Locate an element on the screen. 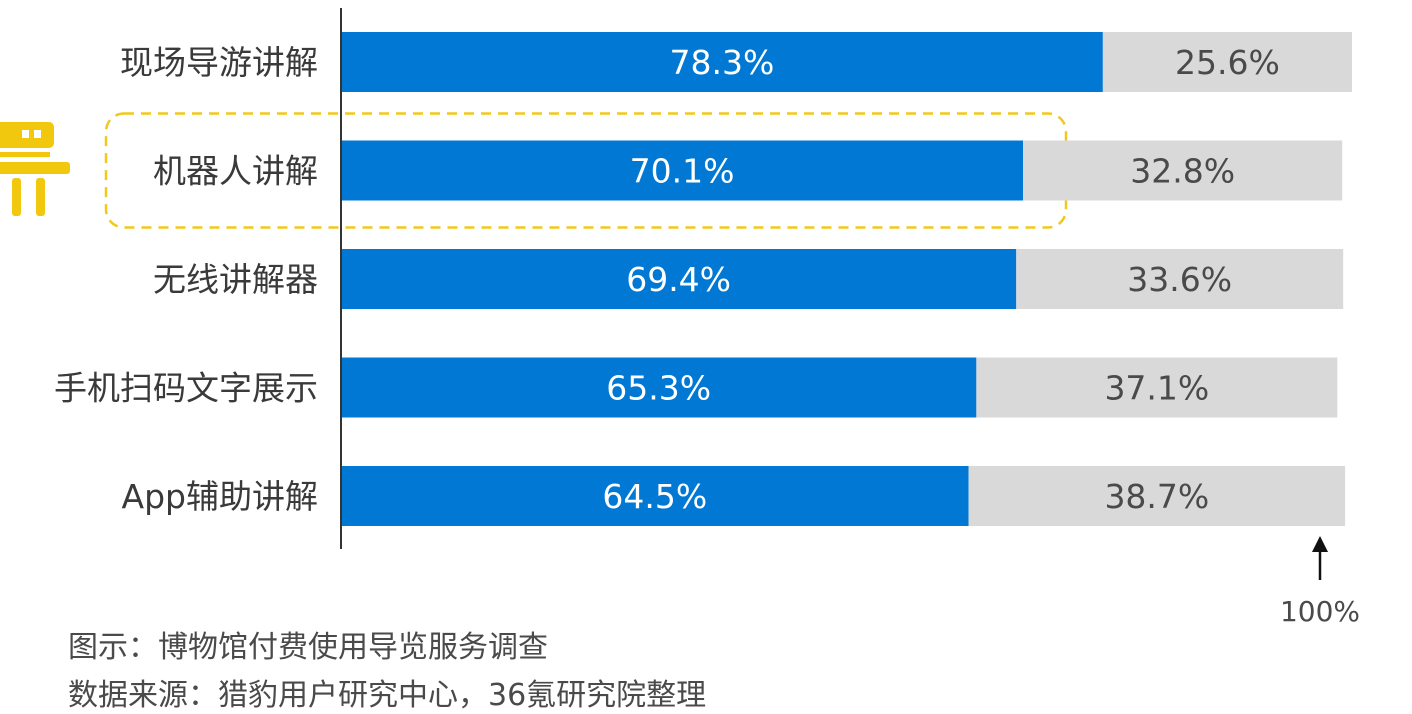 This screenshot has height=714, width=1412. data-source-note: 数据来源：猎豹用户研究中心，36氪研究院整理 is located at coordinates (387, 695).